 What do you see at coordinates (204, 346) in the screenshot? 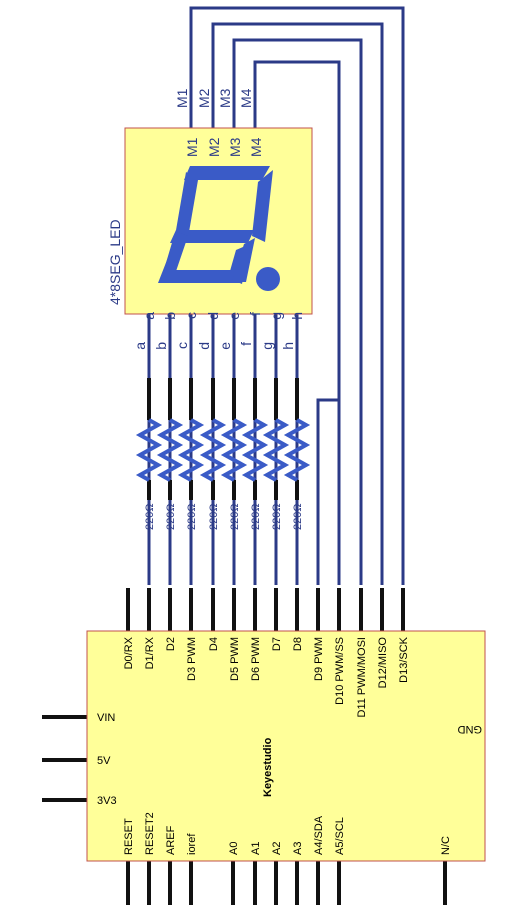
I see `segment-wire-label: d` at bounding box center [204, 346].